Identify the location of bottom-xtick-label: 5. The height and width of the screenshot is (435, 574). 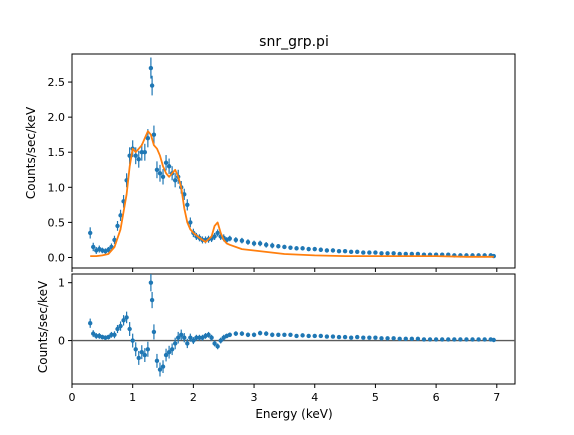
(375, 397).